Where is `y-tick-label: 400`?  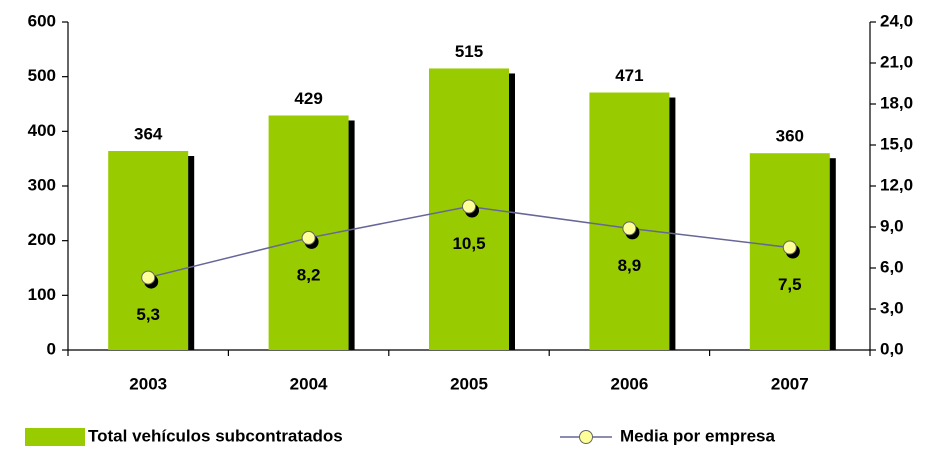
y-tick-label: 400 is located at coordinates (42, 130).